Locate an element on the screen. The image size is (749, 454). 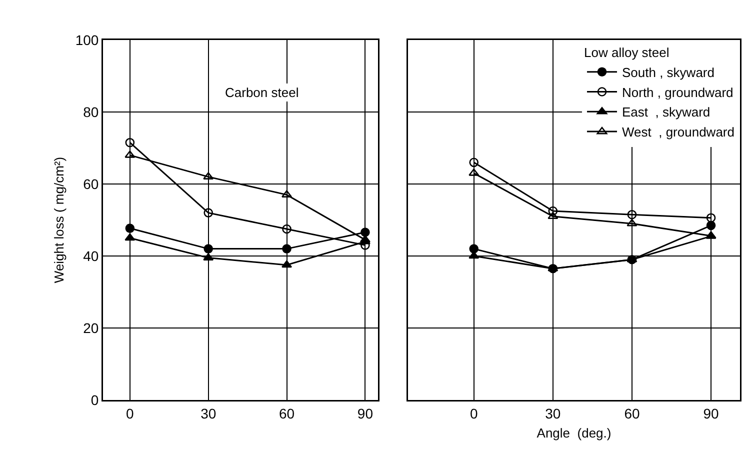
y-tick-label: 60 is located at coordinates (91, 184).